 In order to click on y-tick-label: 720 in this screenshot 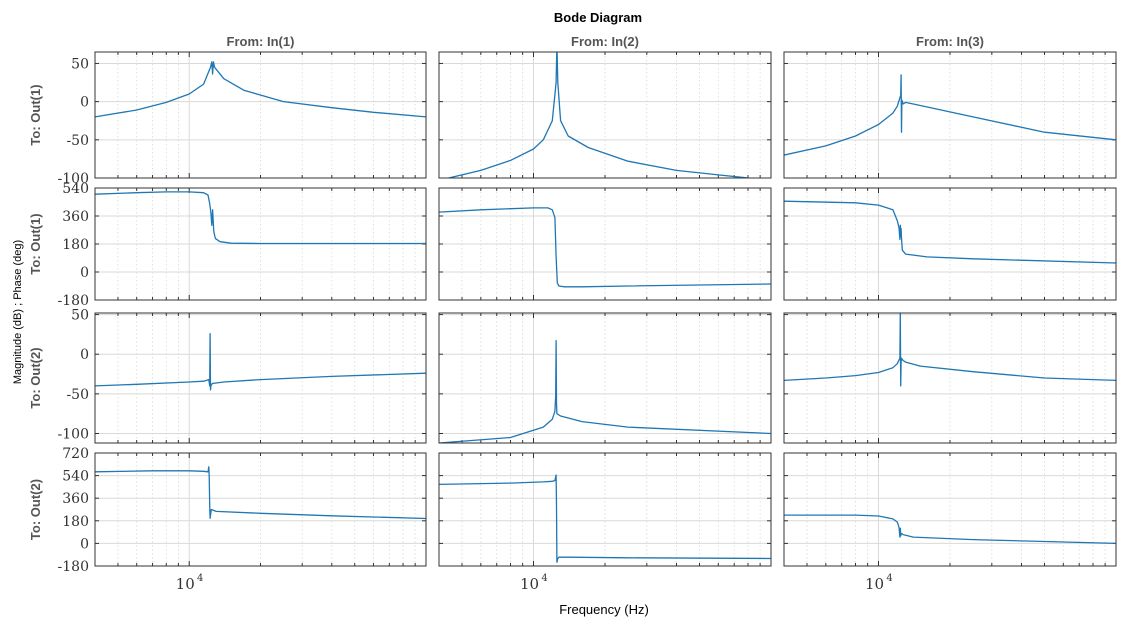, I will do `click(75, 454)`.